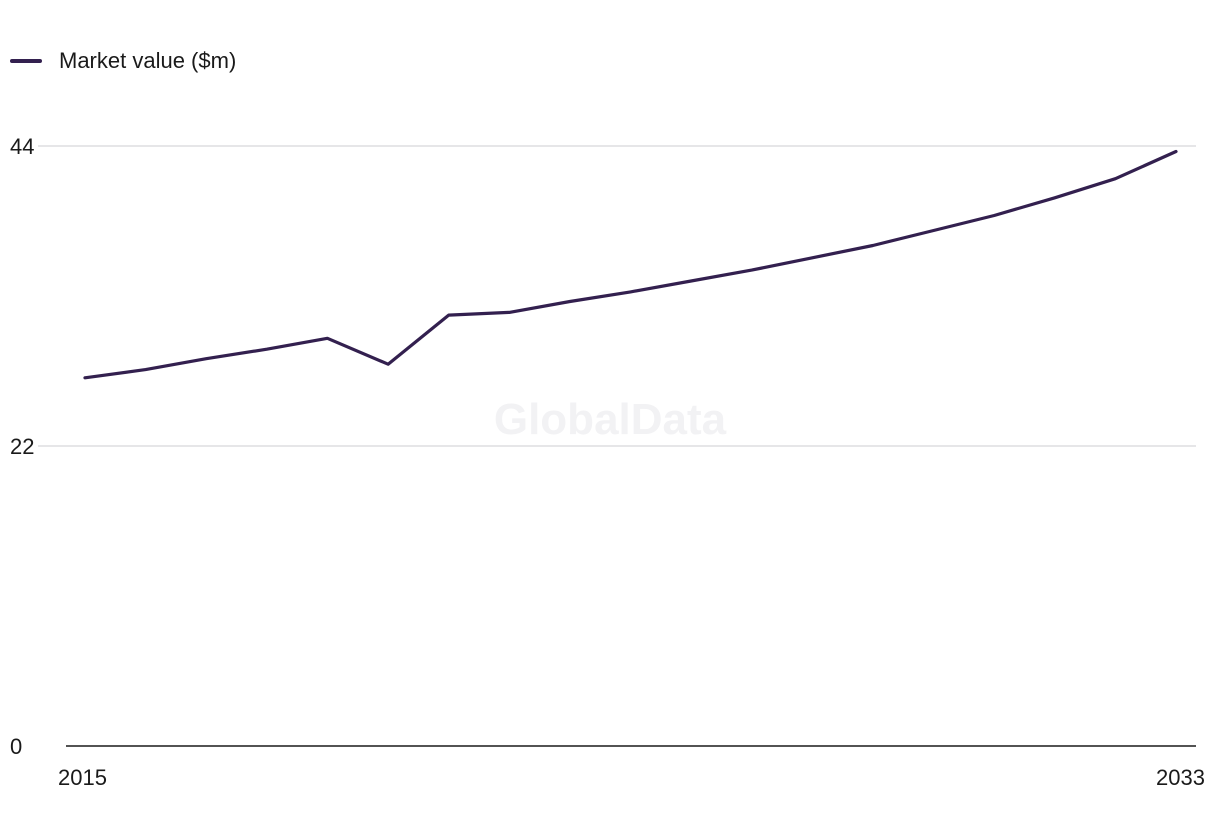 This screenshot has height=836, width=1220. Describe the element at coordinates (22, 446) in the screenshot. I see `y-tick-label-22: 22` at that location.